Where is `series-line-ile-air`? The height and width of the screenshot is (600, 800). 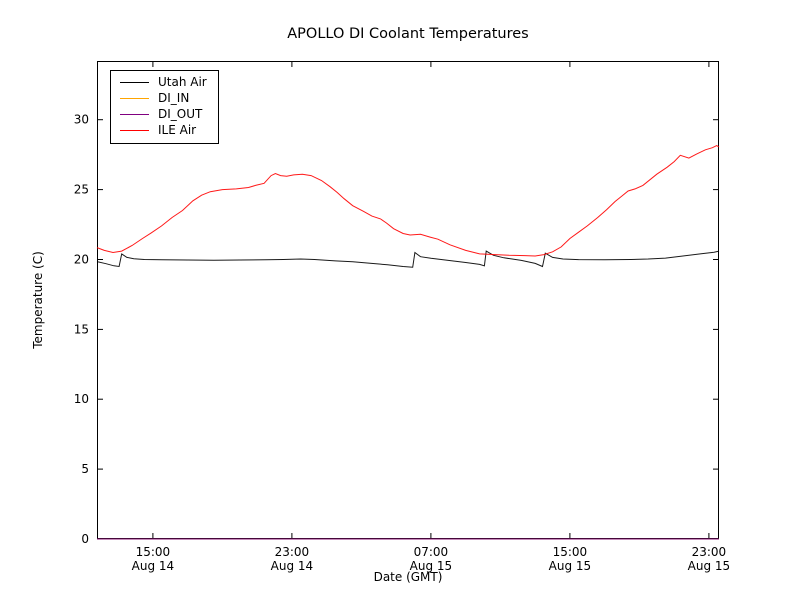 series-line-ile-air is located at coordinates (408, 201).